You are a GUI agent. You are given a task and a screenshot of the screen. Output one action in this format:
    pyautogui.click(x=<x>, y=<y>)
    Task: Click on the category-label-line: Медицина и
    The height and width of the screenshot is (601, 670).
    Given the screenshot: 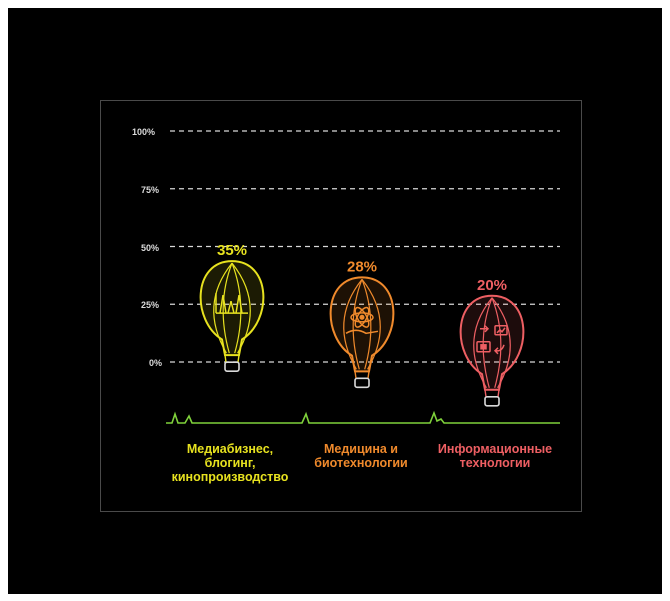 What is the action you would take?
    pyautogui.click(x=360, y=449)
    